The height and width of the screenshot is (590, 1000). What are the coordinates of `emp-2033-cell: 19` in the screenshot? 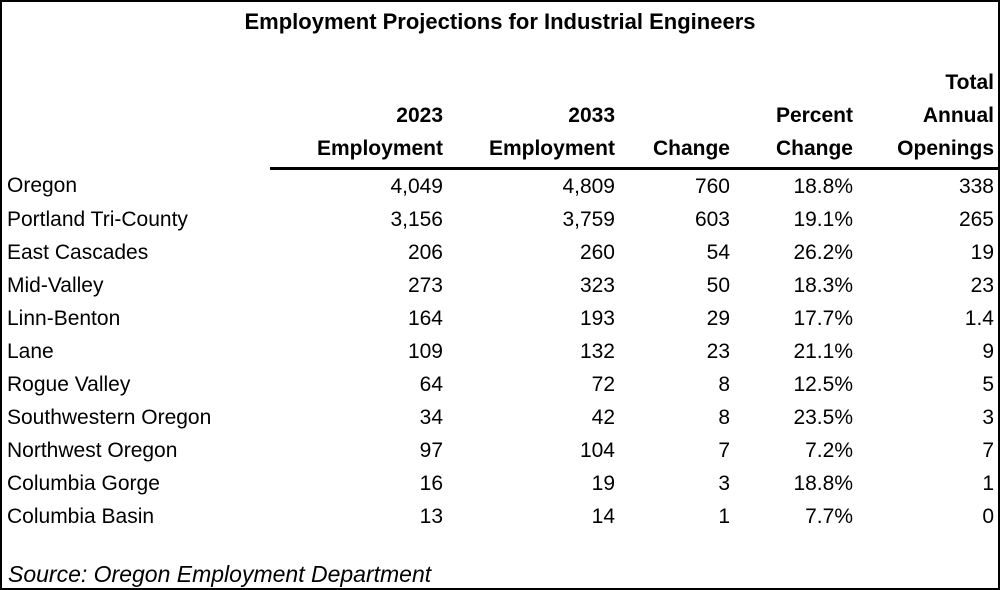 It's located at (603, 483).